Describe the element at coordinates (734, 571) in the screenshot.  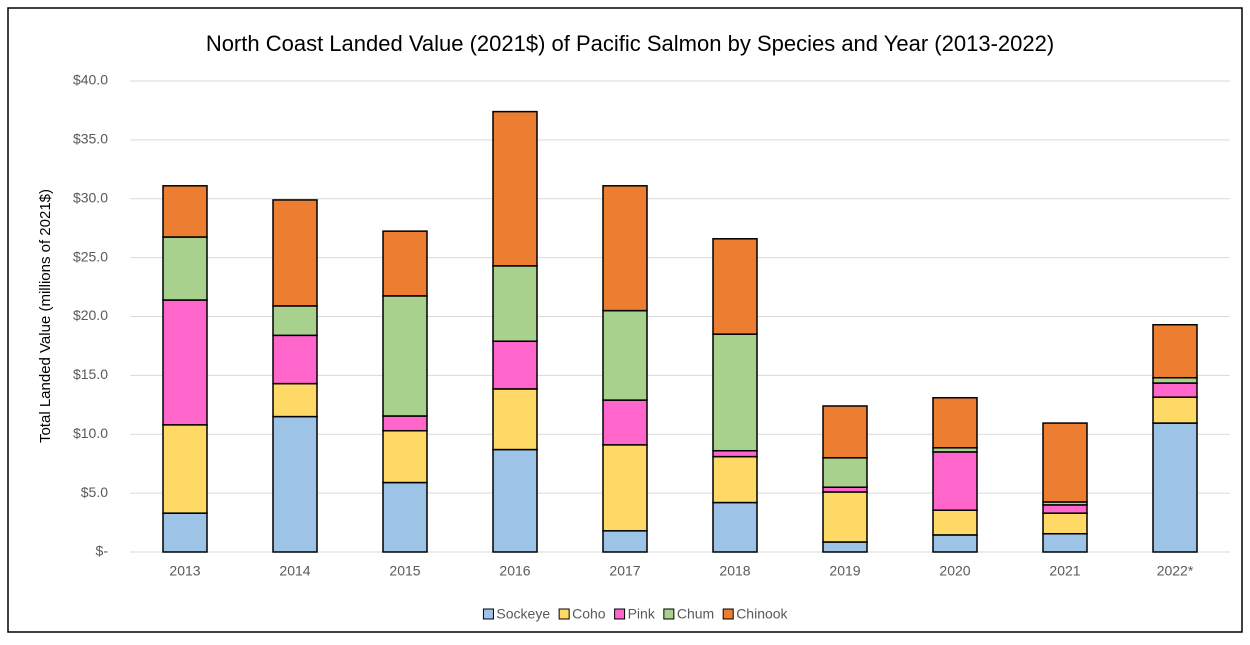
I see `x-tick-label: 2018` at that location.